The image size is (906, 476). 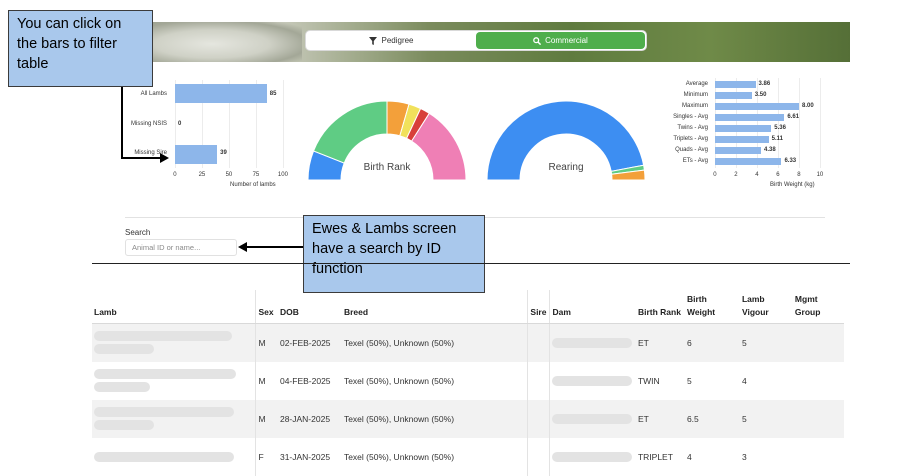 What do you see at coordinates (566, 167) in the screenshot?
I see `rearing-label: Rearing` at bounding box center [566, 167].